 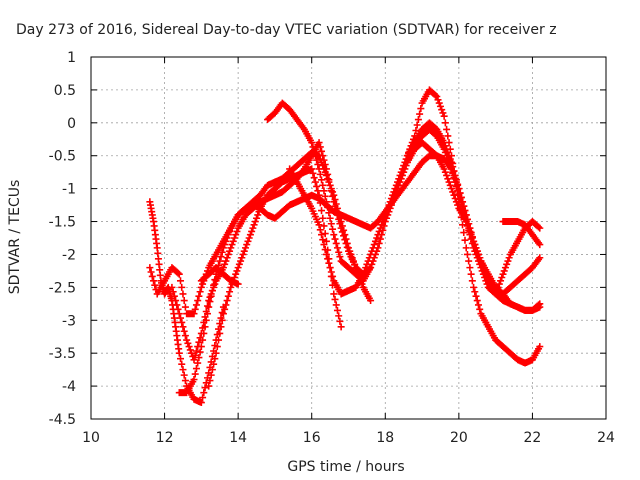 I want to click on y-tick-label: -1, so click(x=69, y=190).